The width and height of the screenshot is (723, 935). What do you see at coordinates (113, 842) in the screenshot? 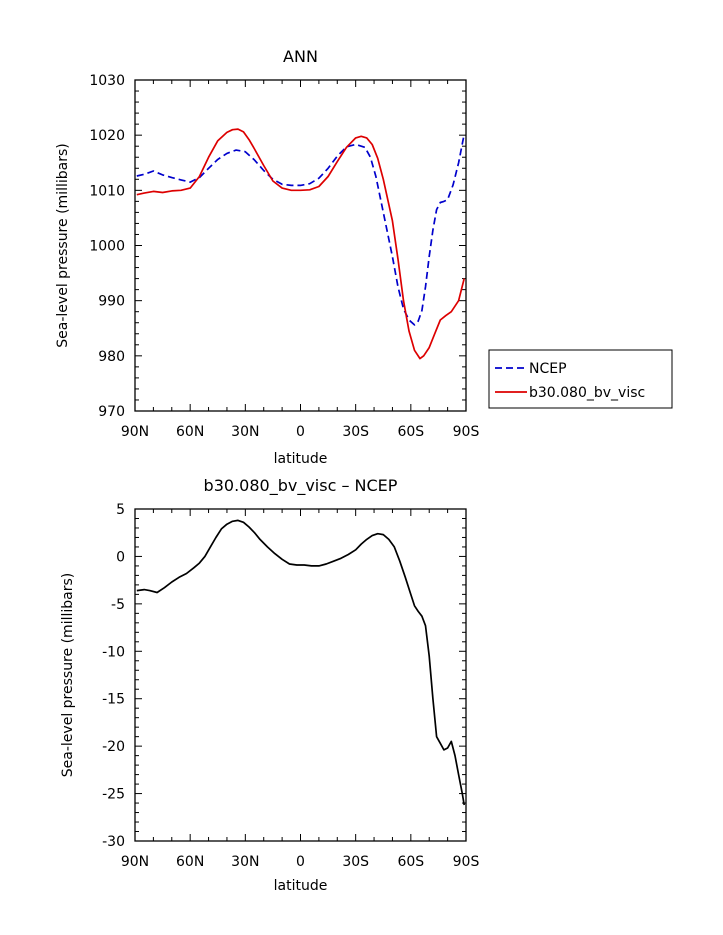
I see `y-tick-label: -30` at bounding box center [113, 842].